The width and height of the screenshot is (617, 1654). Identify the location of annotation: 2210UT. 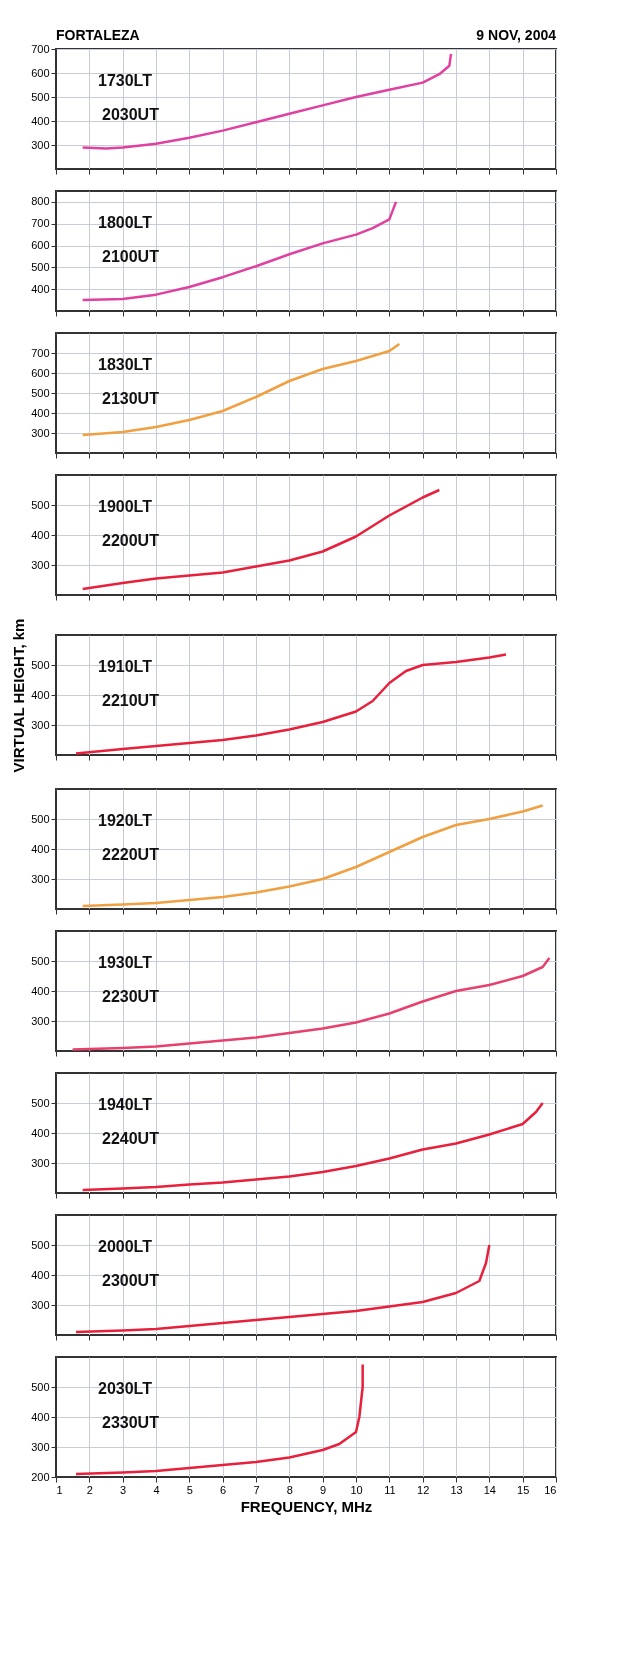
(131, 700).